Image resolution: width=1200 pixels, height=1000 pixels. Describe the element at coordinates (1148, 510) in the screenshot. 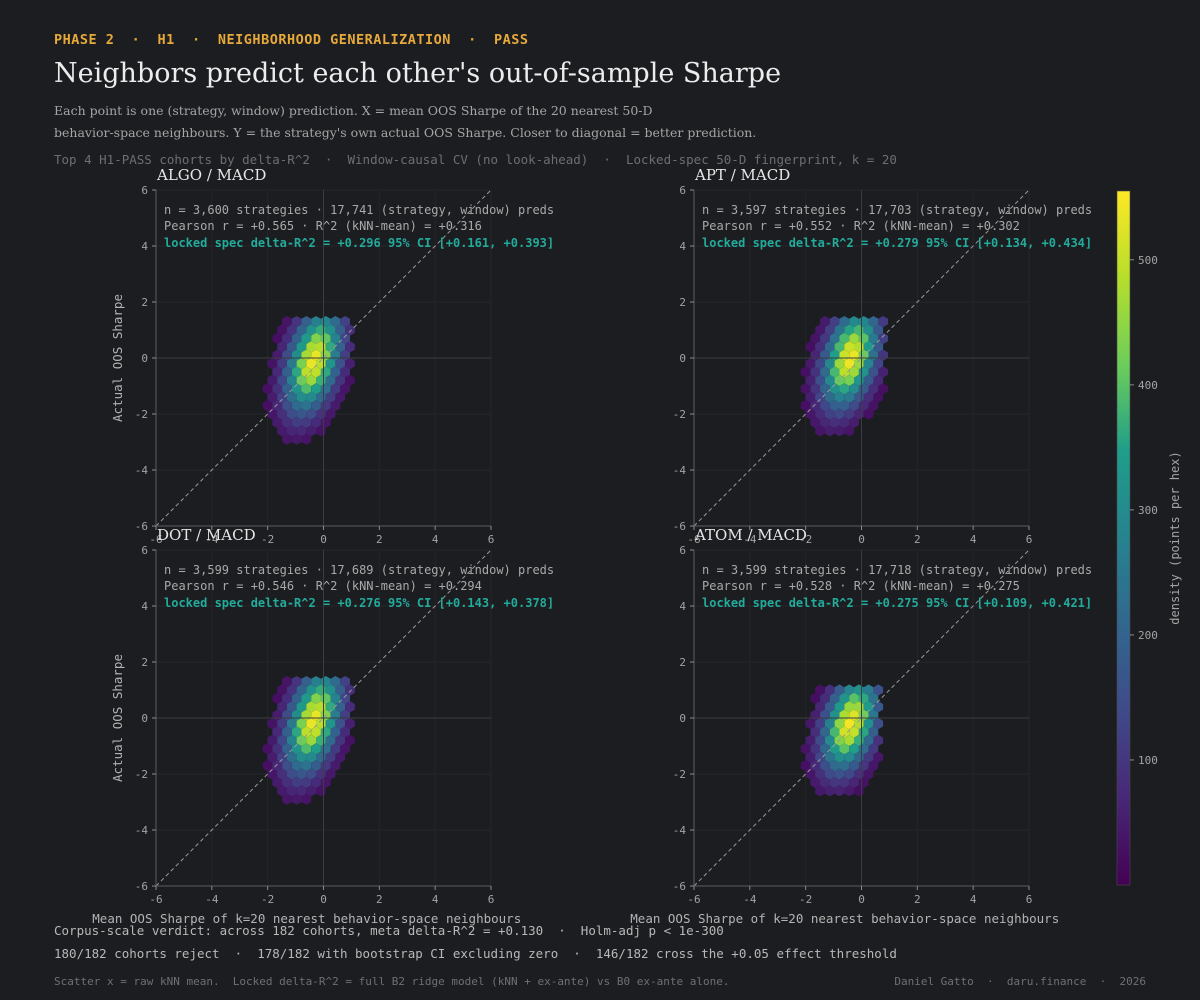

I see `colorbar-tick-label: 300` at that location.